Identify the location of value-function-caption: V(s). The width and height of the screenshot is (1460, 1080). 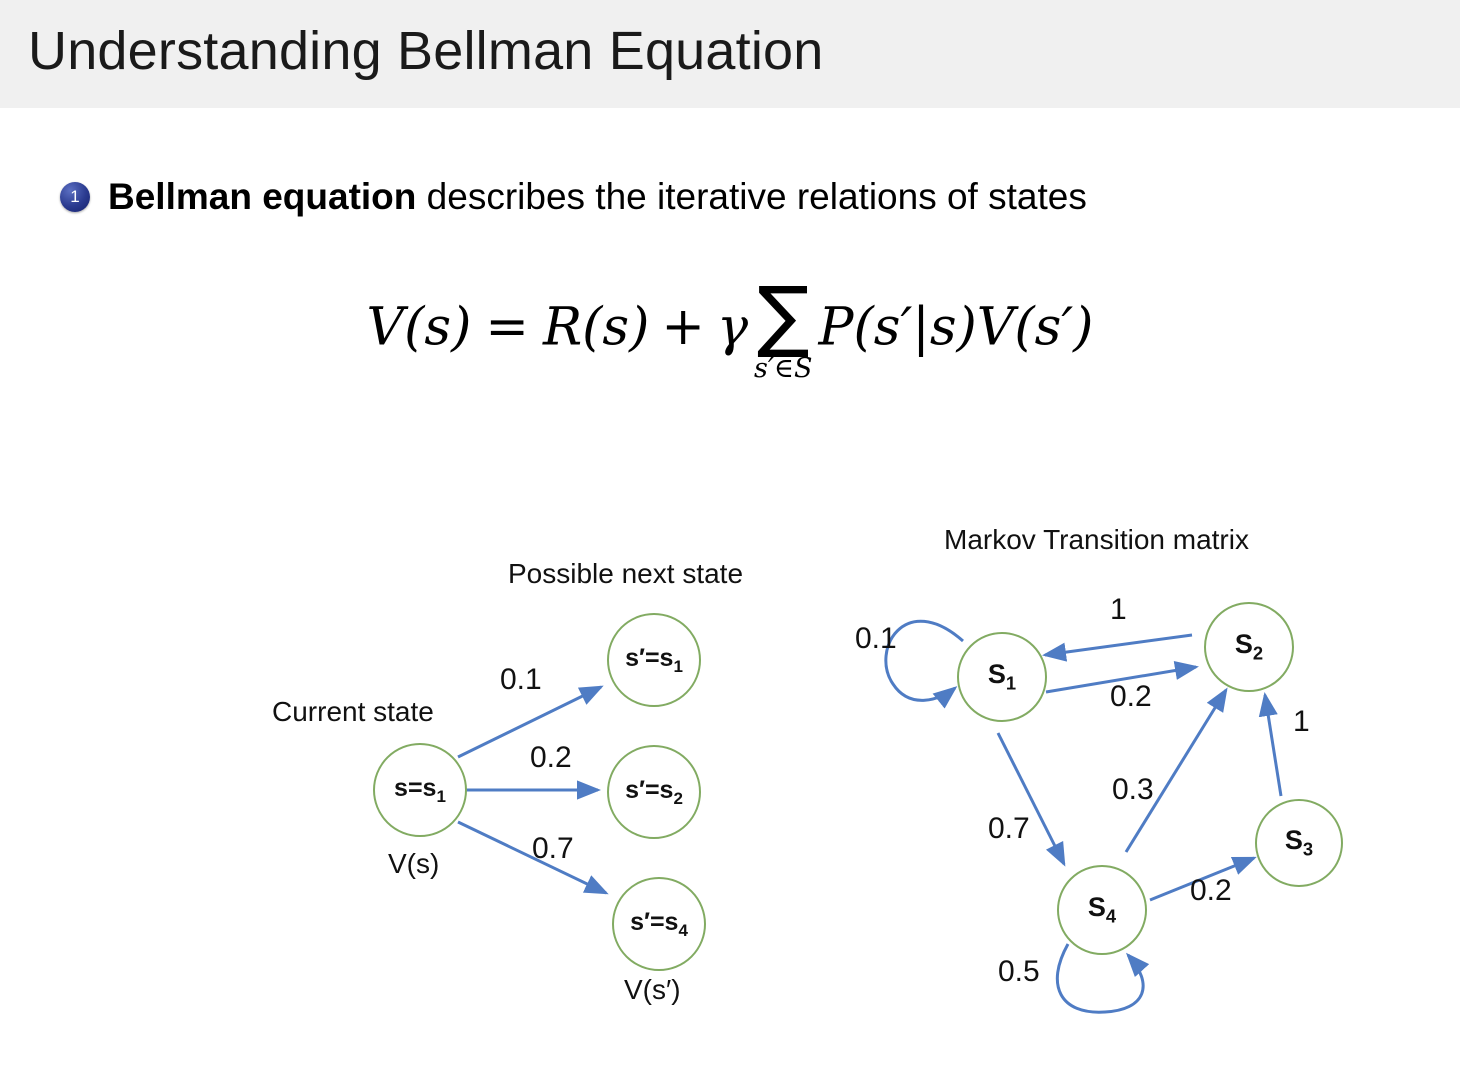
(414, 863).